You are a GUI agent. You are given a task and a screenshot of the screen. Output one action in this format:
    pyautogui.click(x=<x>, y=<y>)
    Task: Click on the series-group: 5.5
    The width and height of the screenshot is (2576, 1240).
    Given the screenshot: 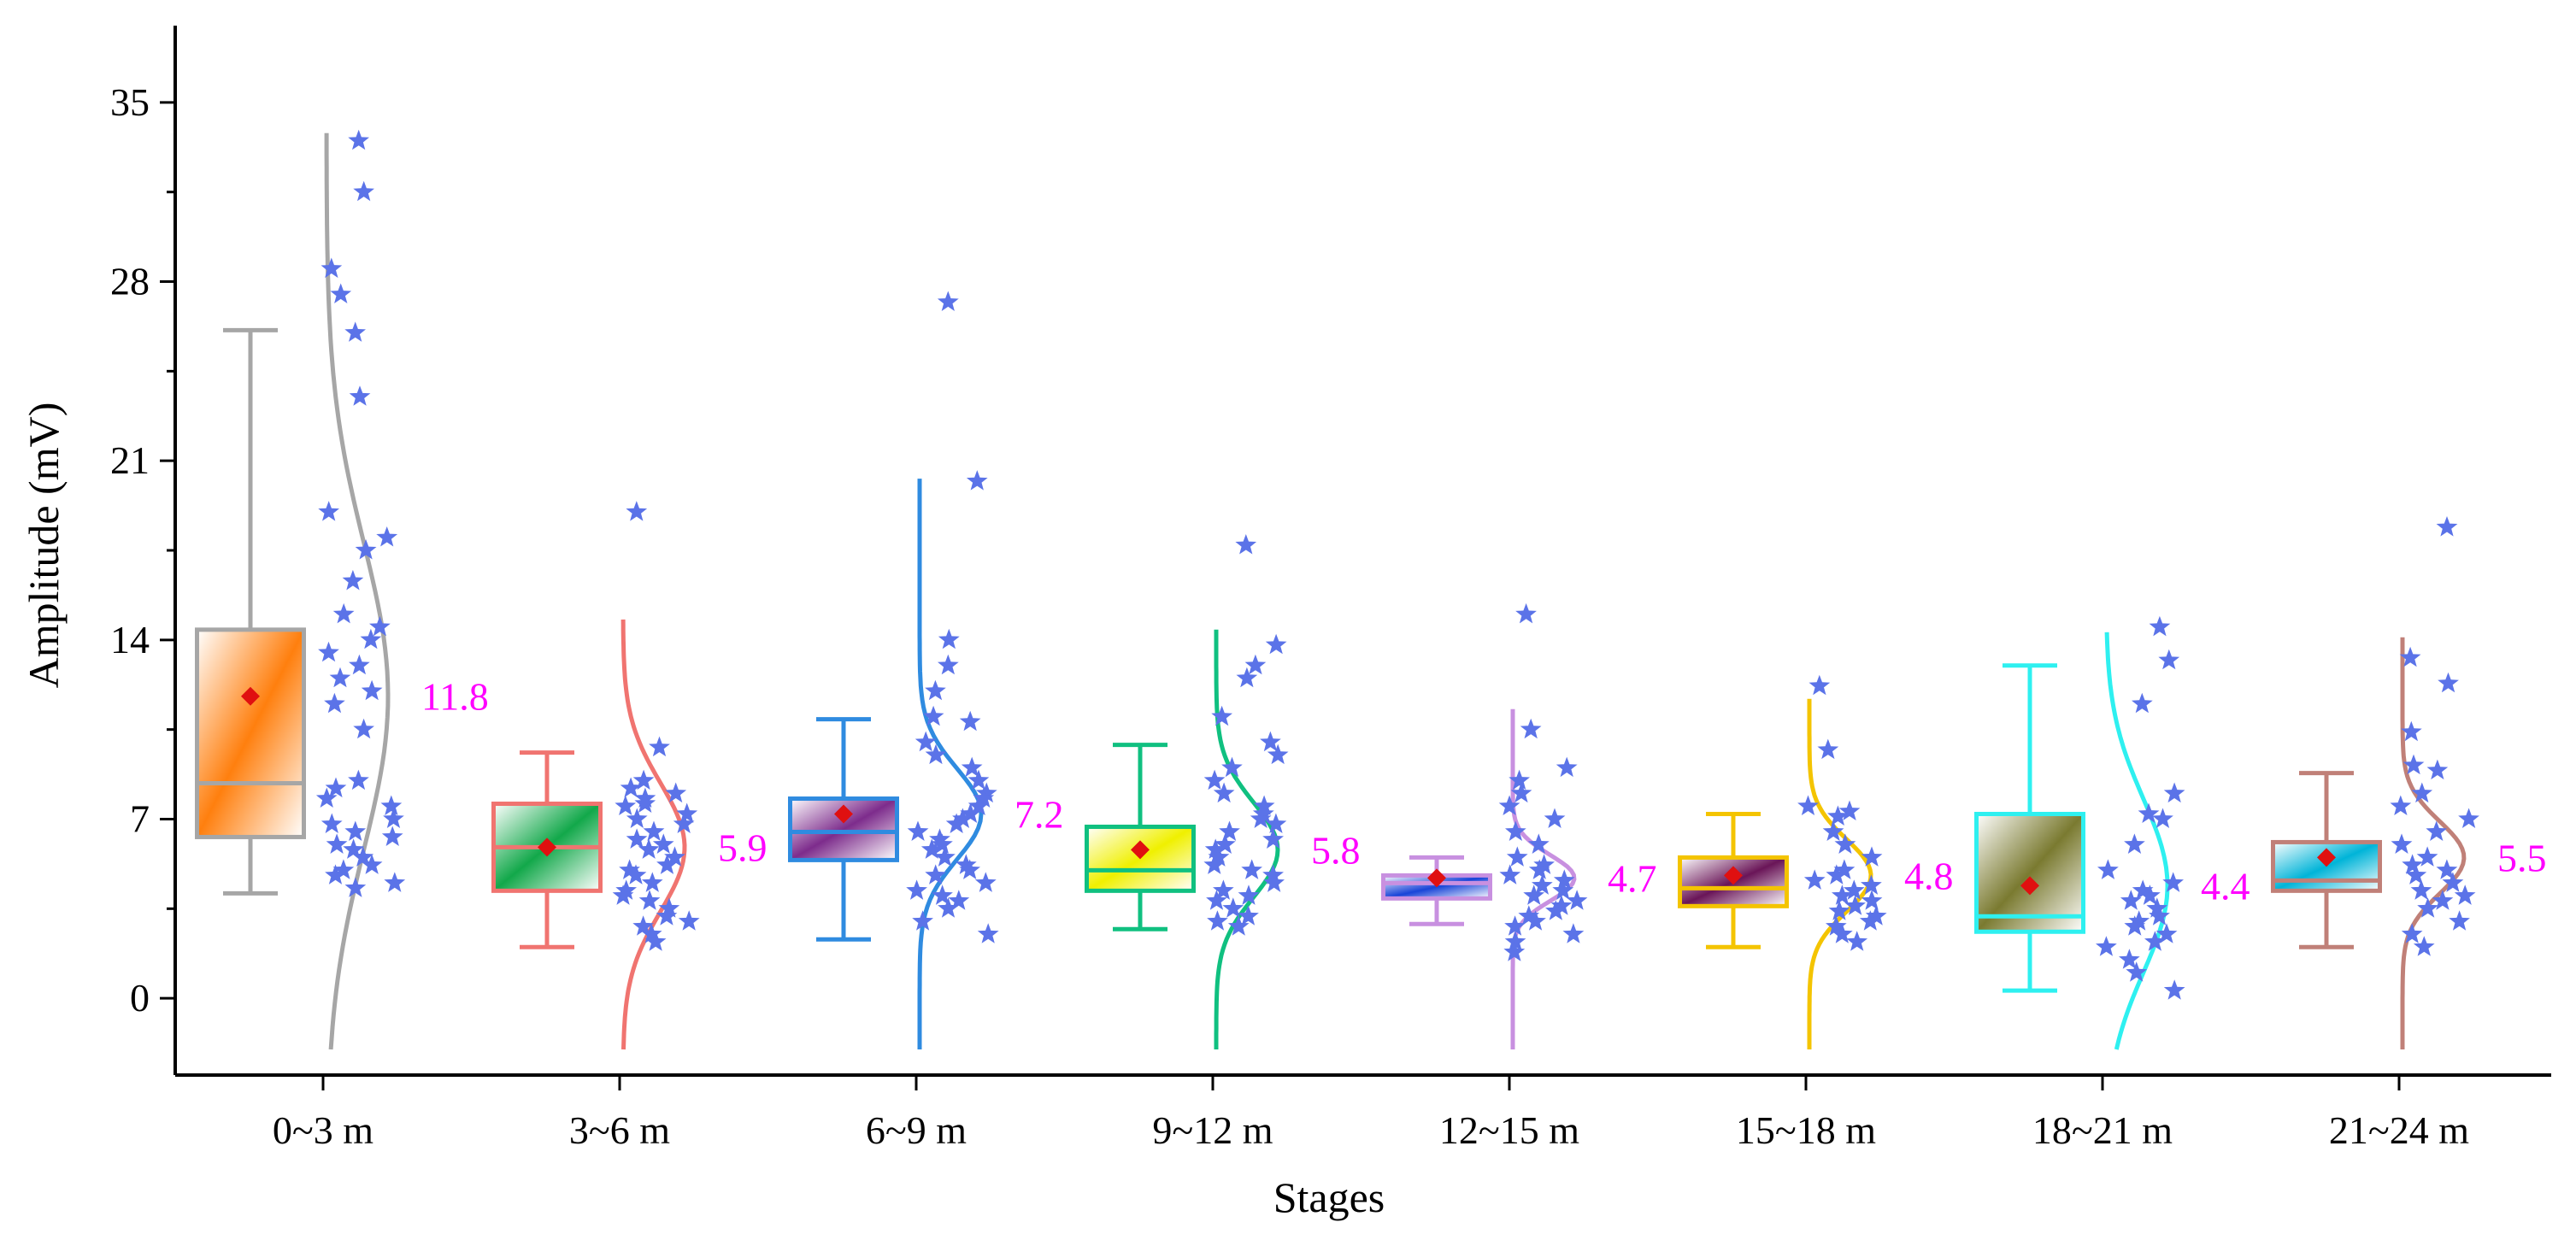 What is the action you would take?
    pyautogui.click(x=2409, y=782)
    